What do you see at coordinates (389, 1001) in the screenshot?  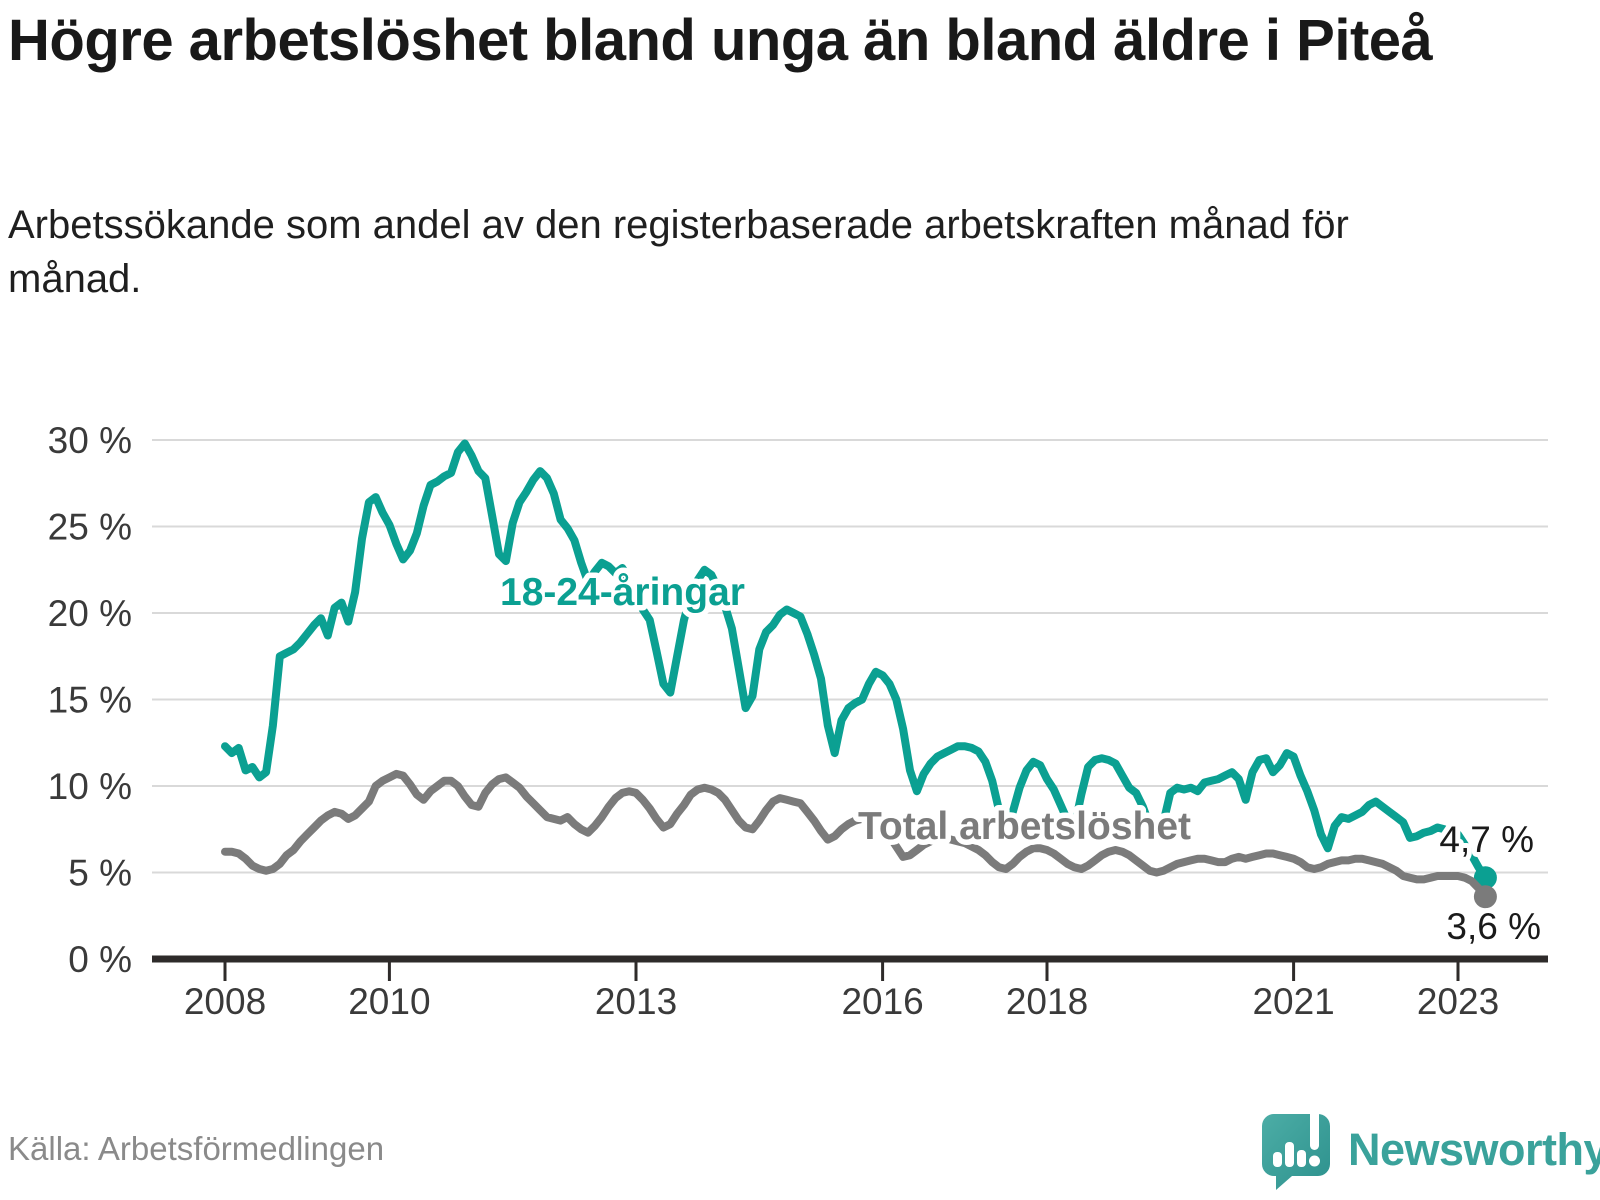 I see `x-tick-label: 2010` at bounding box center [389, 1001].